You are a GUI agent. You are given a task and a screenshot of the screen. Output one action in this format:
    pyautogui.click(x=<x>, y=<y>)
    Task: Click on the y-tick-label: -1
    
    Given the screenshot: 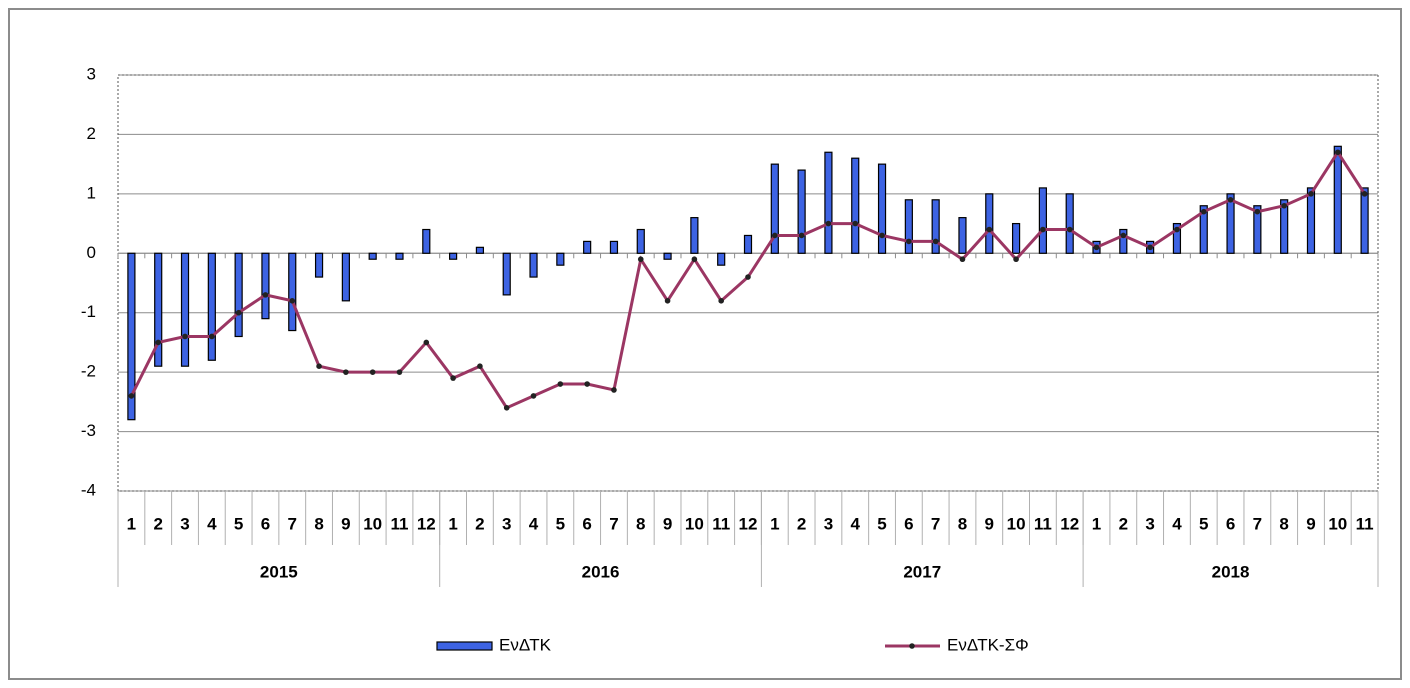 What is the action you would take?
    pyautogui.click(x=88, y=311)
    